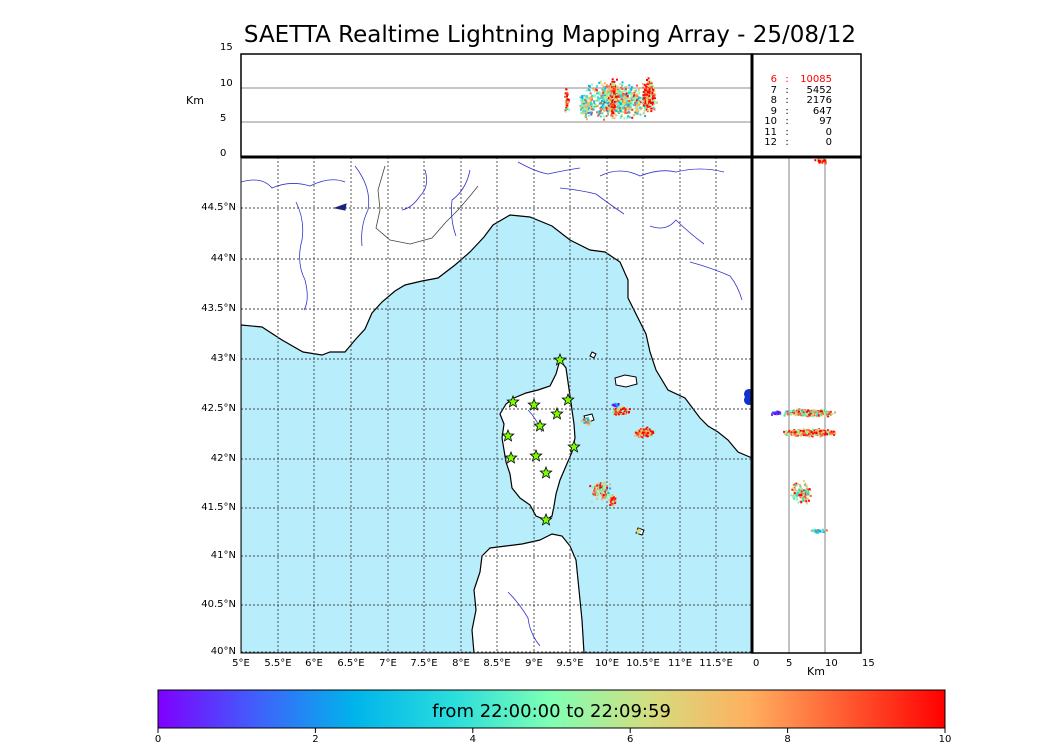  I want to click on lat-tick-label: 44°N, so click(223, 258).